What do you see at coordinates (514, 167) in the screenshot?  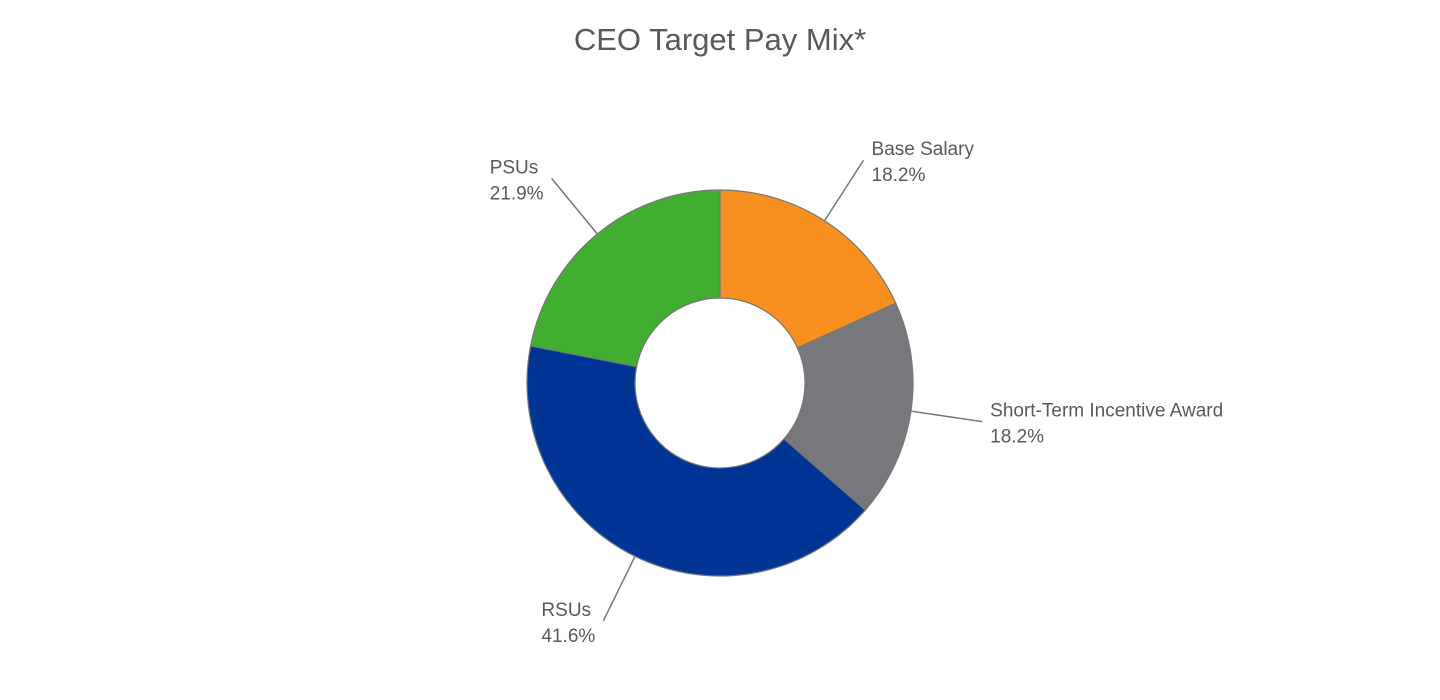 I see `slice-label: PSUs` at bounding box center [514, 167].